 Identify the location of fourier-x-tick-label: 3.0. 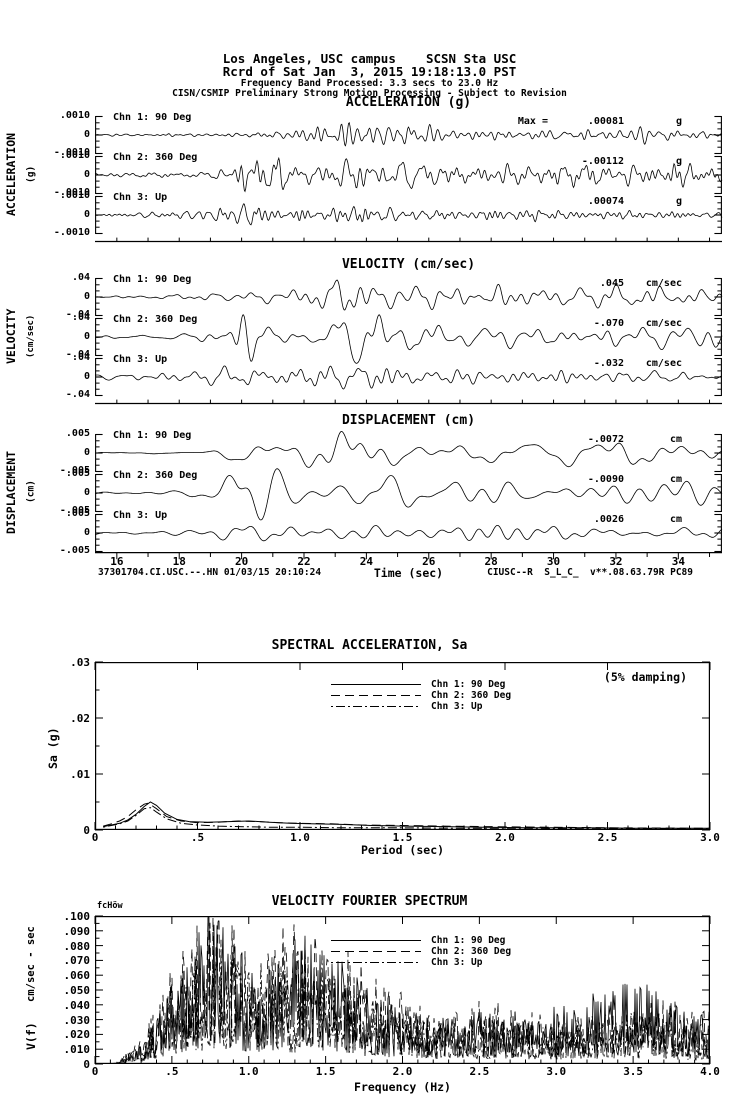
(556, 1071).